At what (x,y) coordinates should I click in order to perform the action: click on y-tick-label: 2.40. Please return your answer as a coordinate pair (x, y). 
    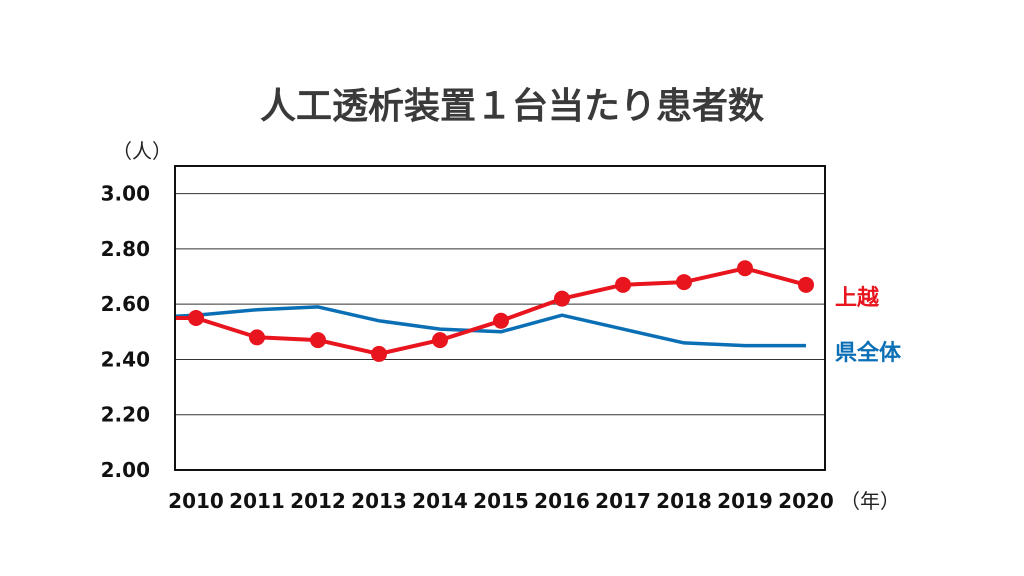
    Looking at the image, I should click on (125, 359).